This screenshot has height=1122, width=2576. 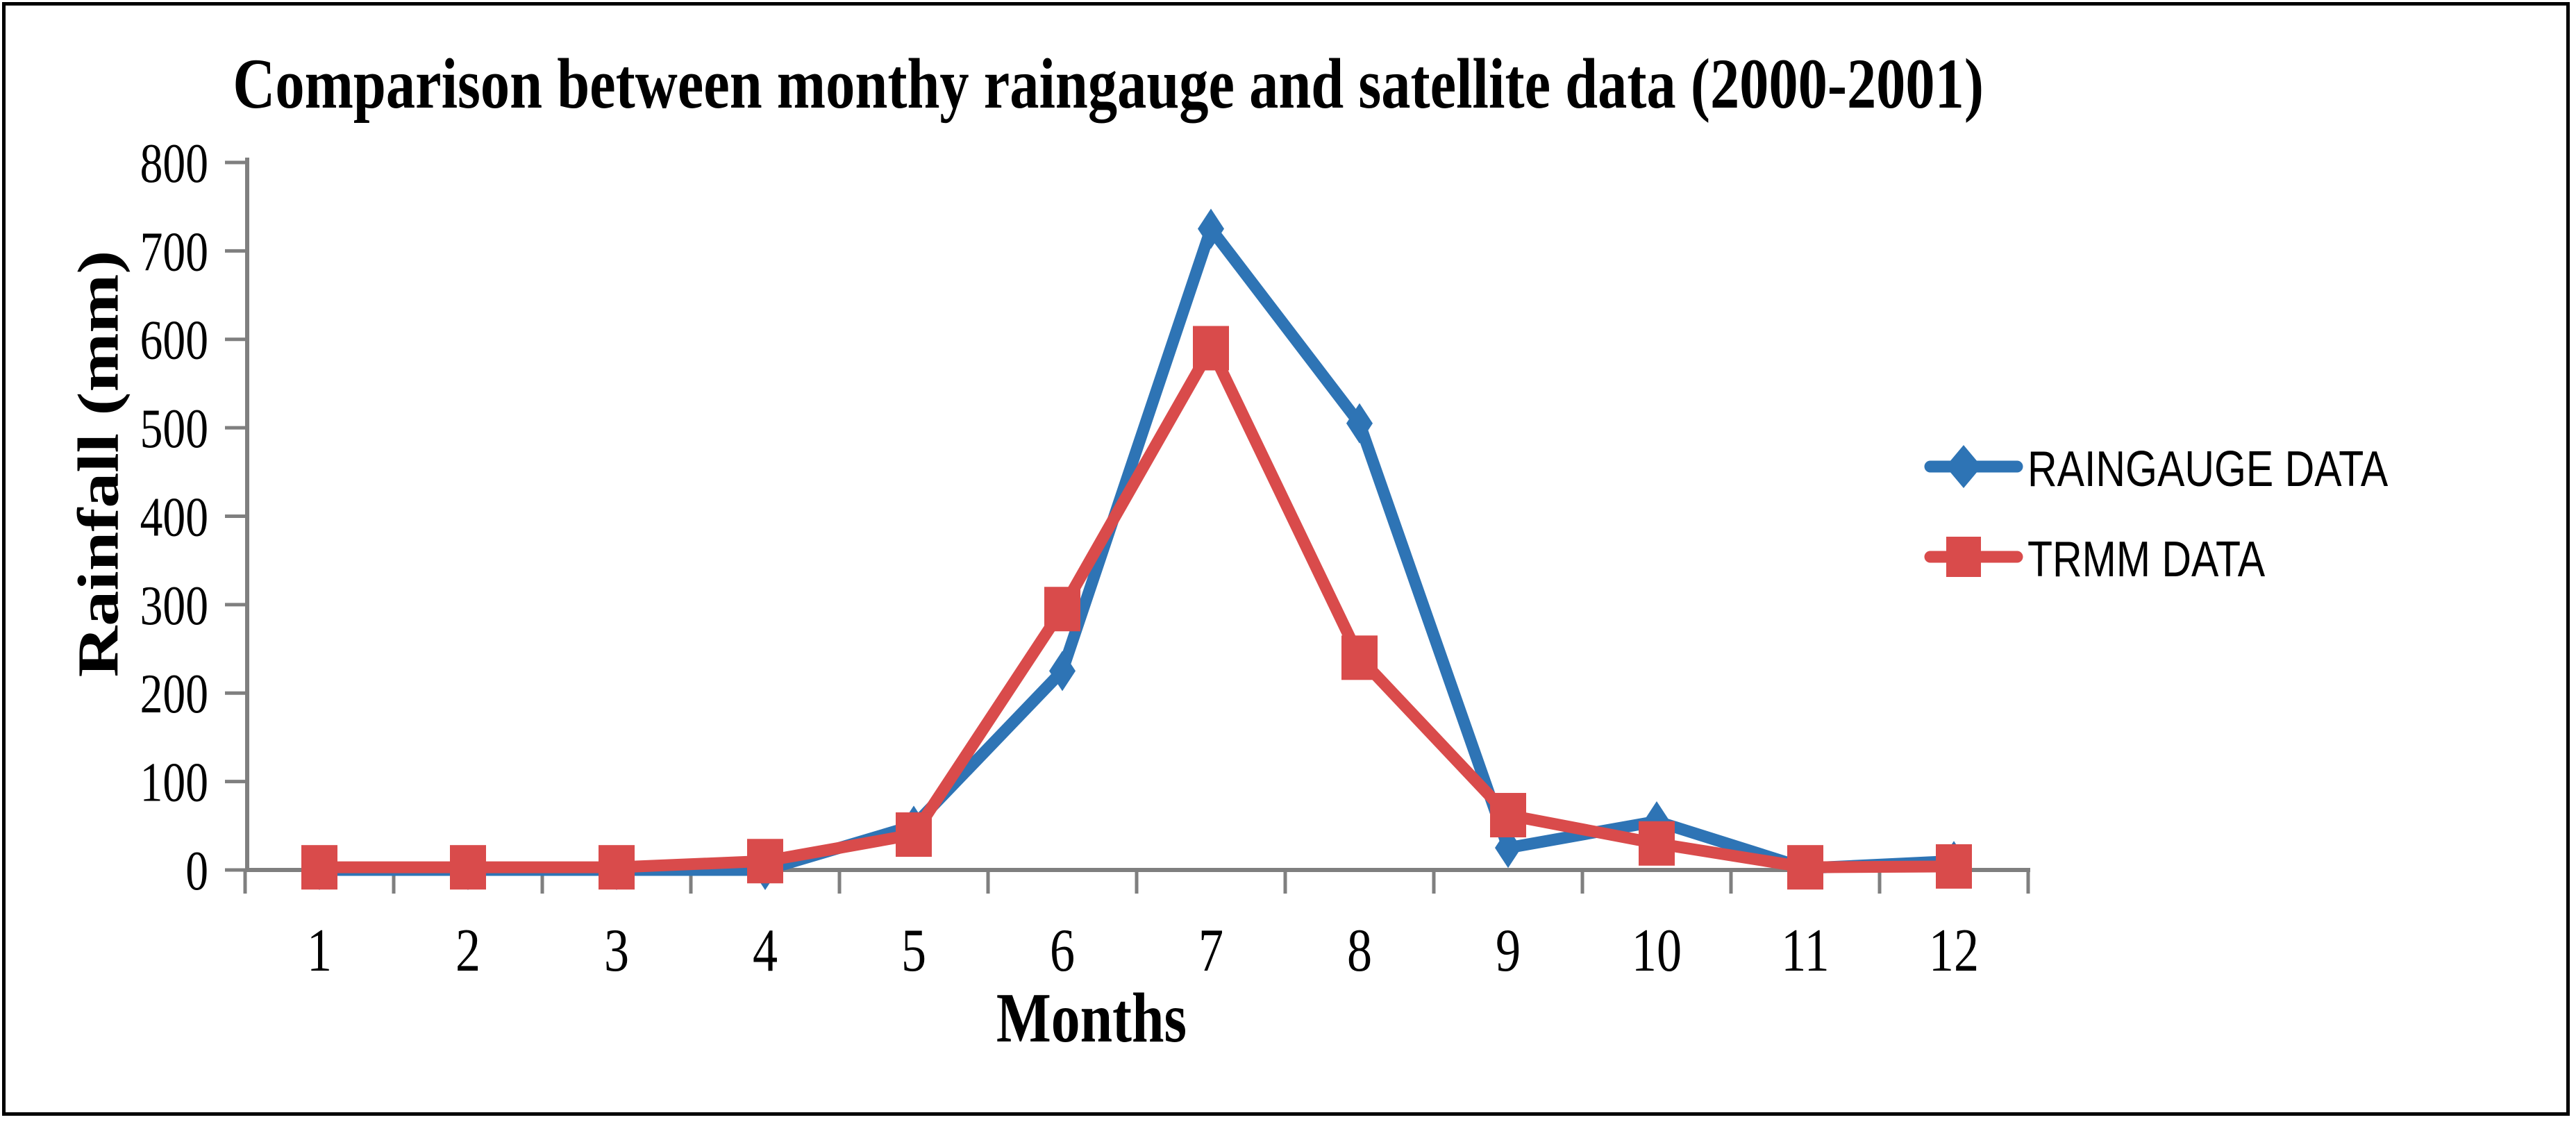 I want to click on x-tick-label: 2, so click(x=467, y=950).